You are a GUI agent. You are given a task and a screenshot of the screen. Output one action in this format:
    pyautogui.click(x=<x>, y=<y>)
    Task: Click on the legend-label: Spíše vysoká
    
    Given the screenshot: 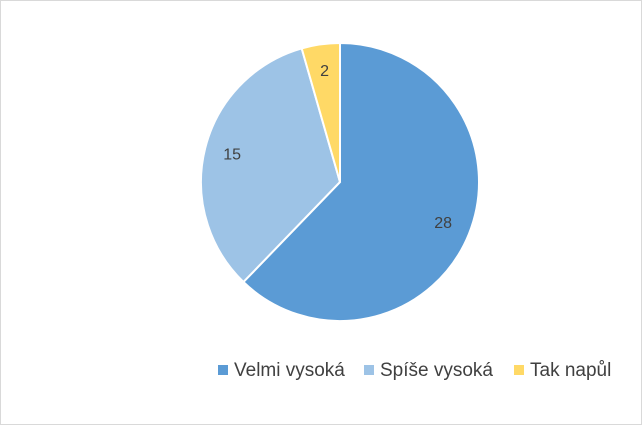 What is the action you would take?
    pyautogui.click(x=436, y=370)
    